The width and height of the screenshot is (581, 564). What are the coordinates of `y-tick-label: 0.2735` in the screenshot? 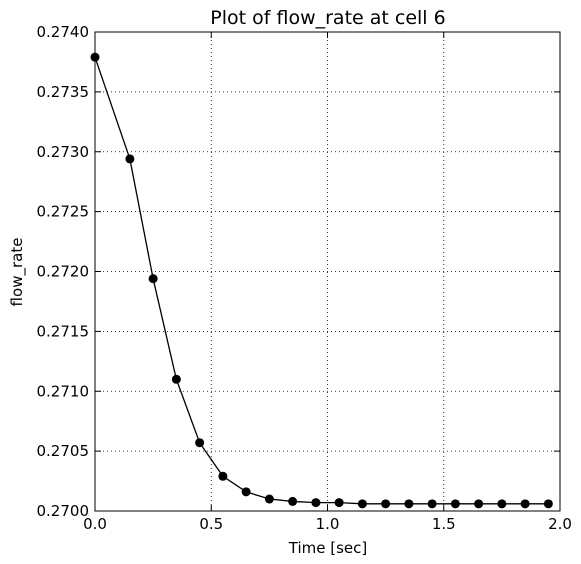 It's located at (63, 92).